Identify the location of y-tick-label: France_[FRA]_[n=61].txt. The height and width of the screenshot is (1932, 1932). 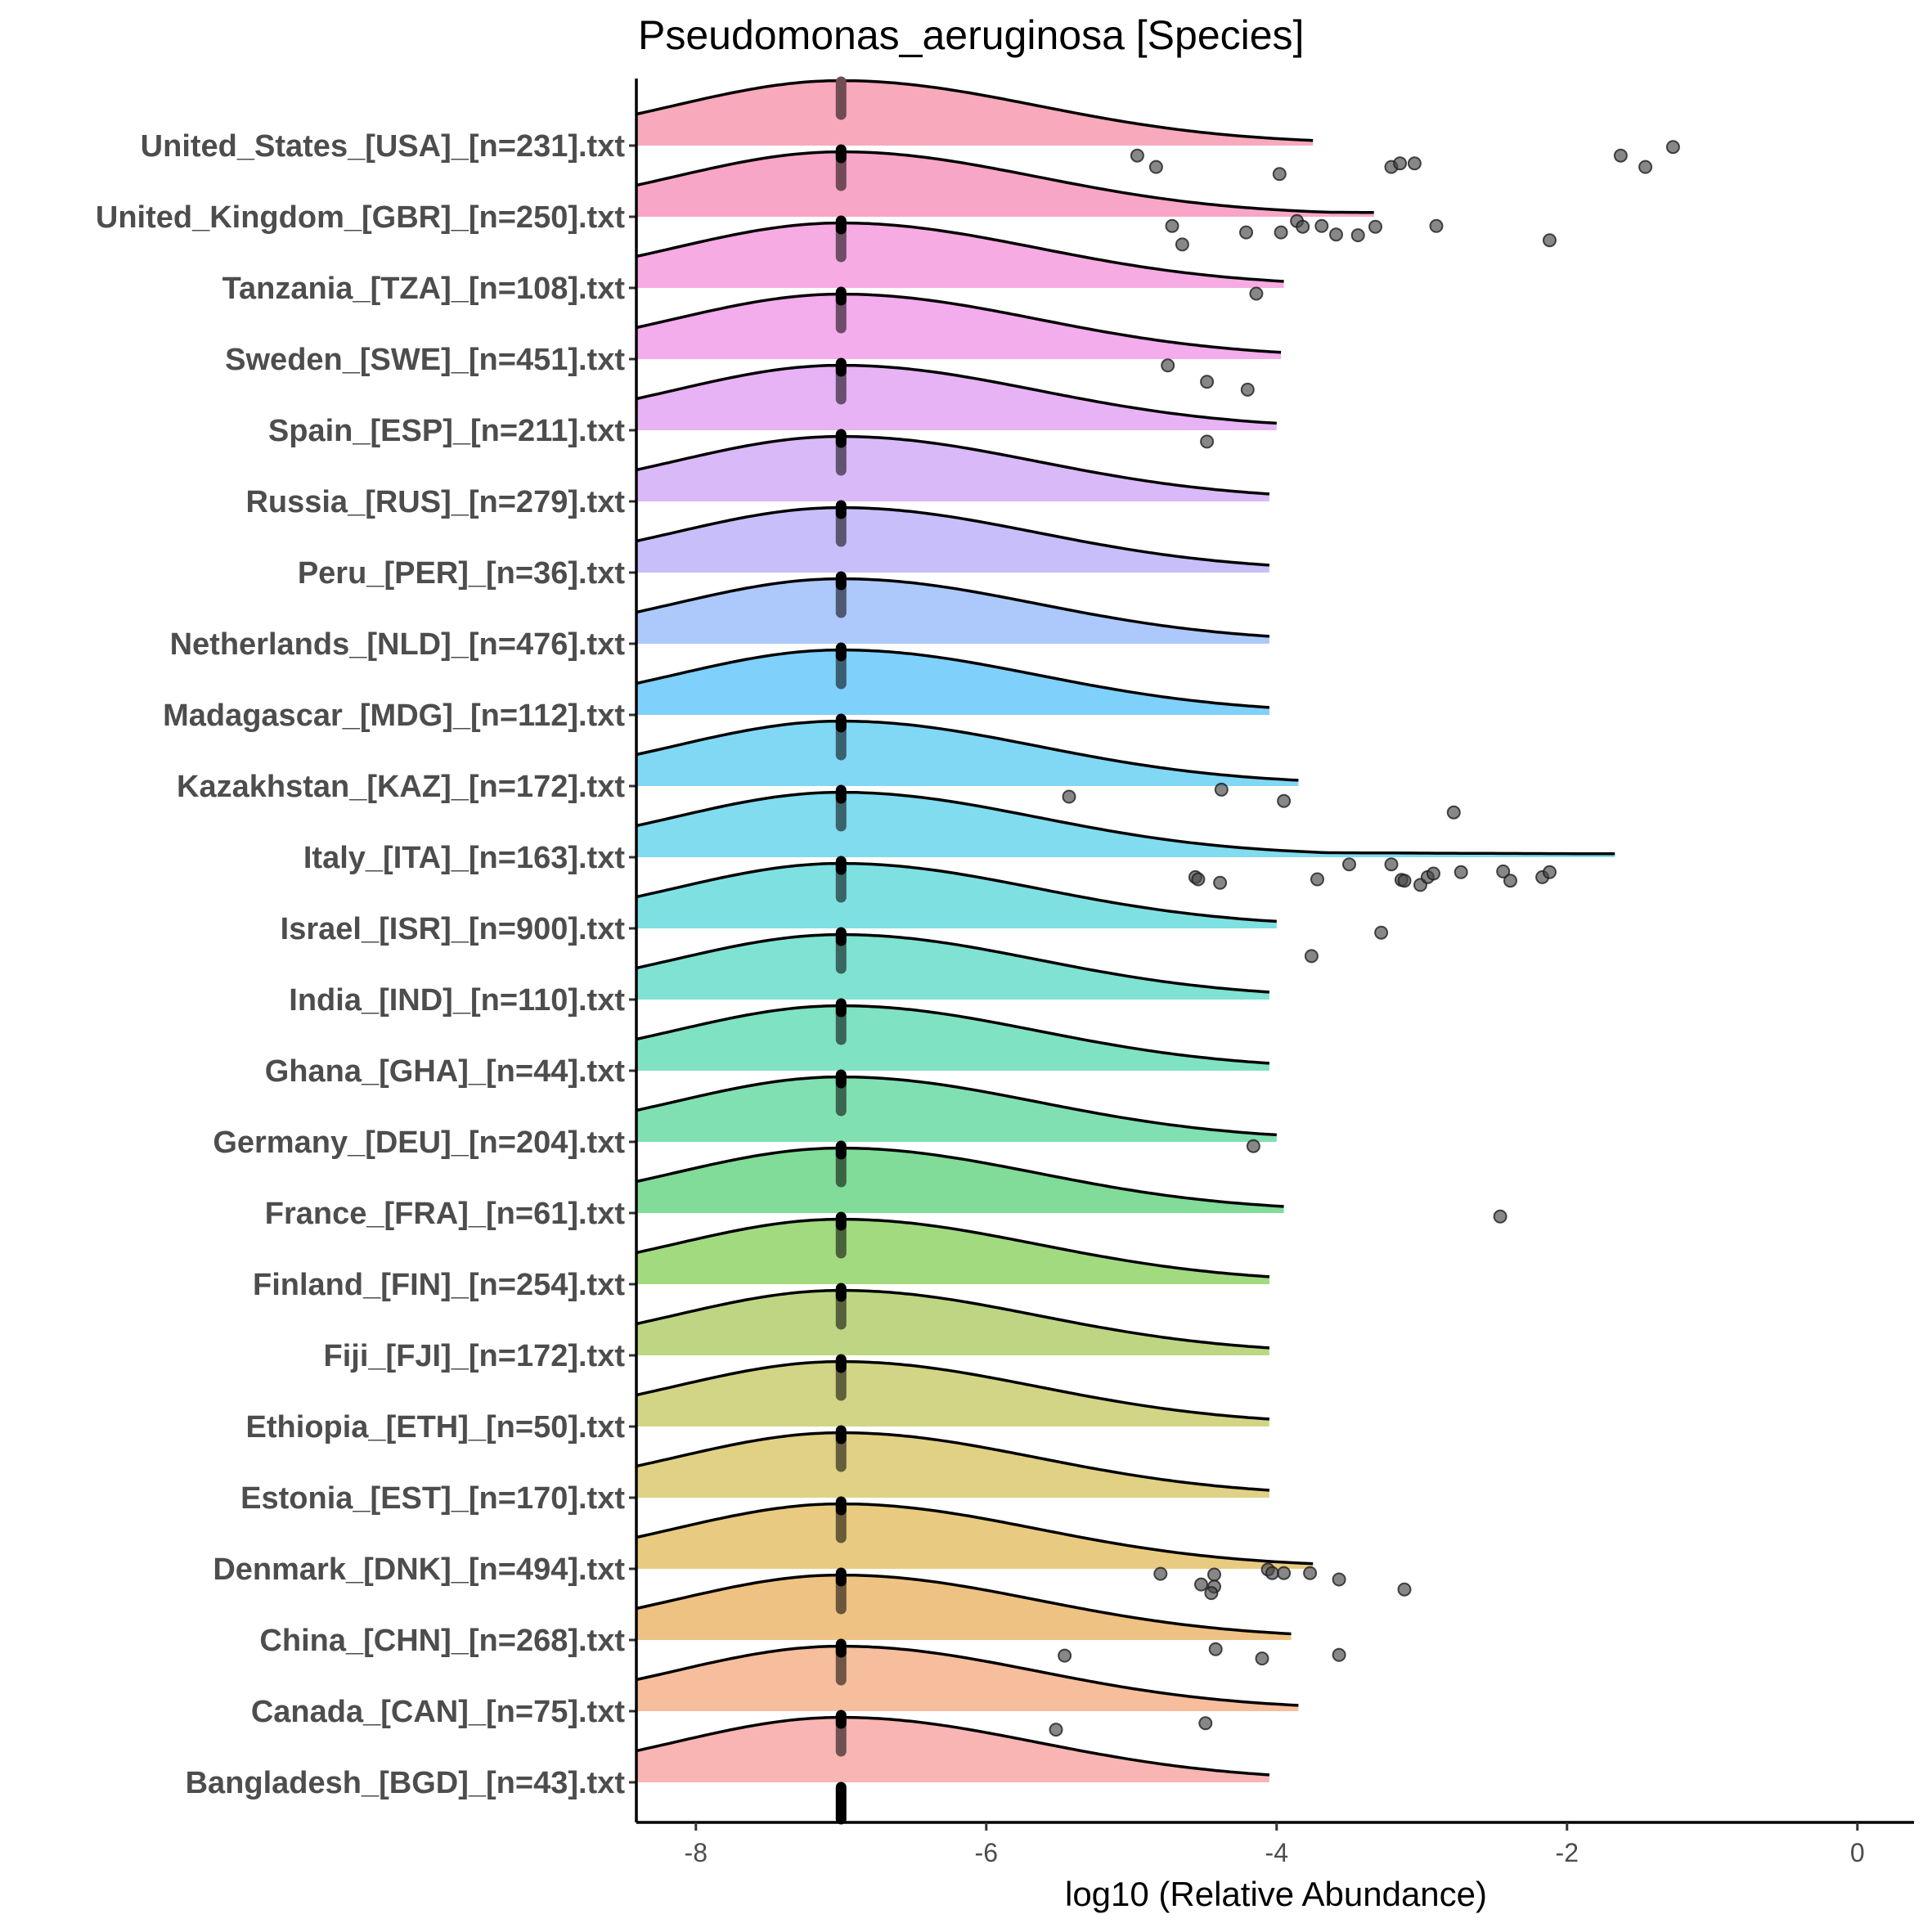
(446, 1214).